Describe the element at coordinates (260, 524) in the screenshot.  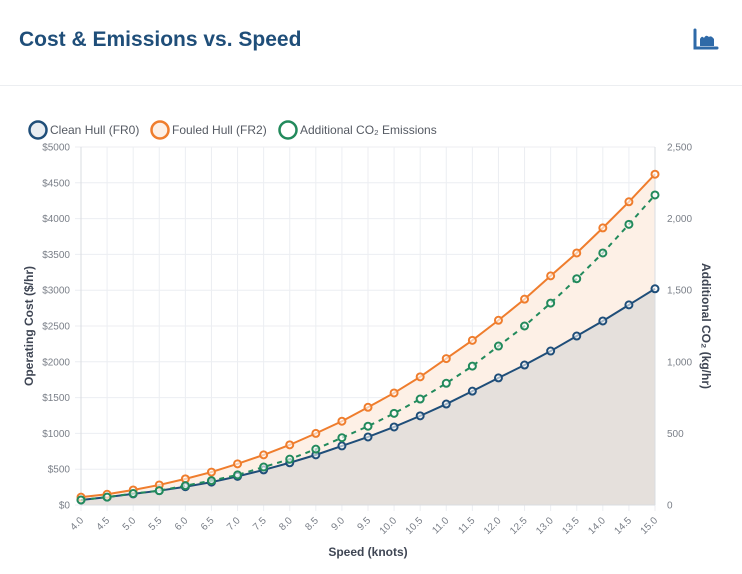
I see `x-tick-label: 7.5` at that location.